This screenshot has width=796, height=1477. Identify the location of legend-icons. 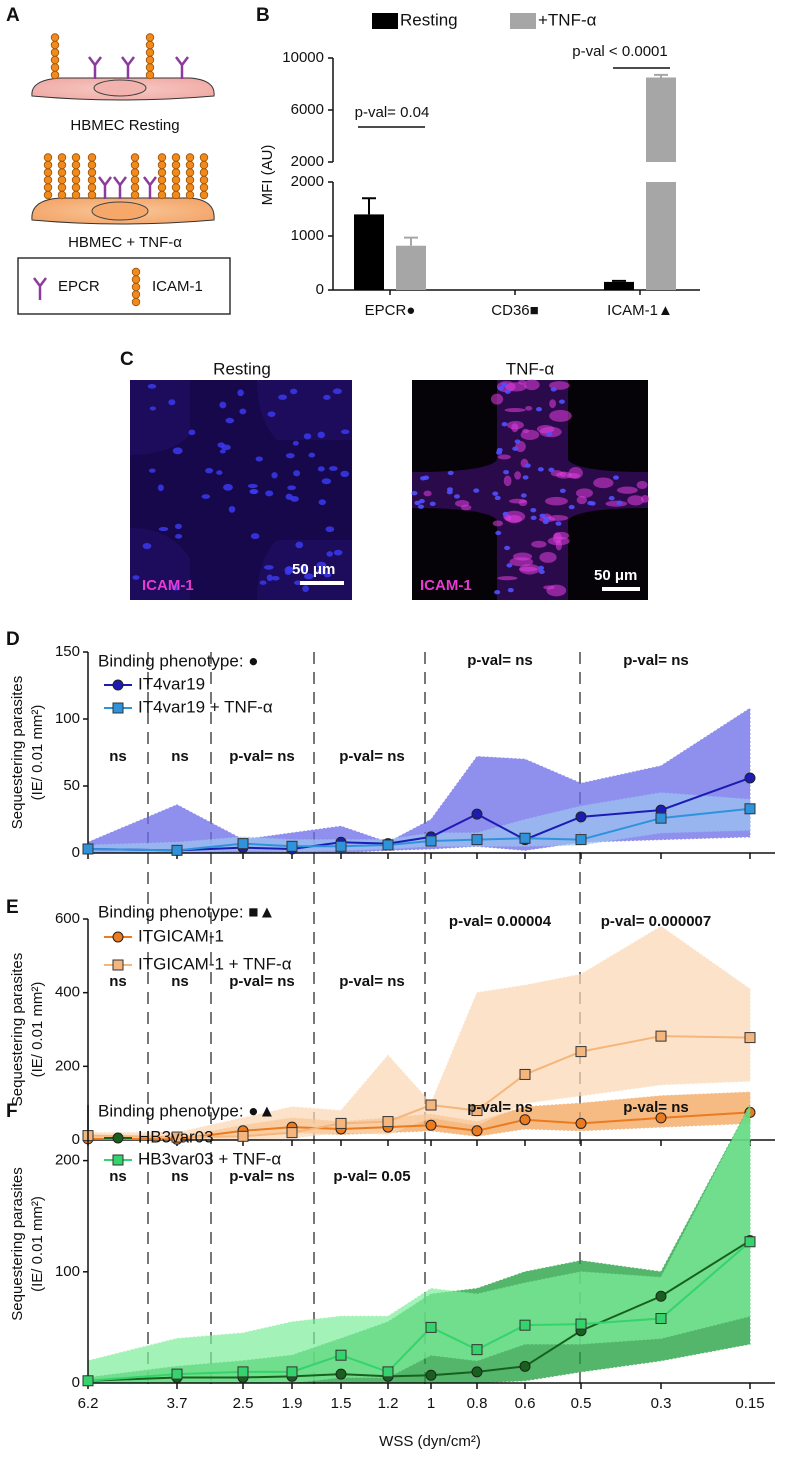
(87, 287).